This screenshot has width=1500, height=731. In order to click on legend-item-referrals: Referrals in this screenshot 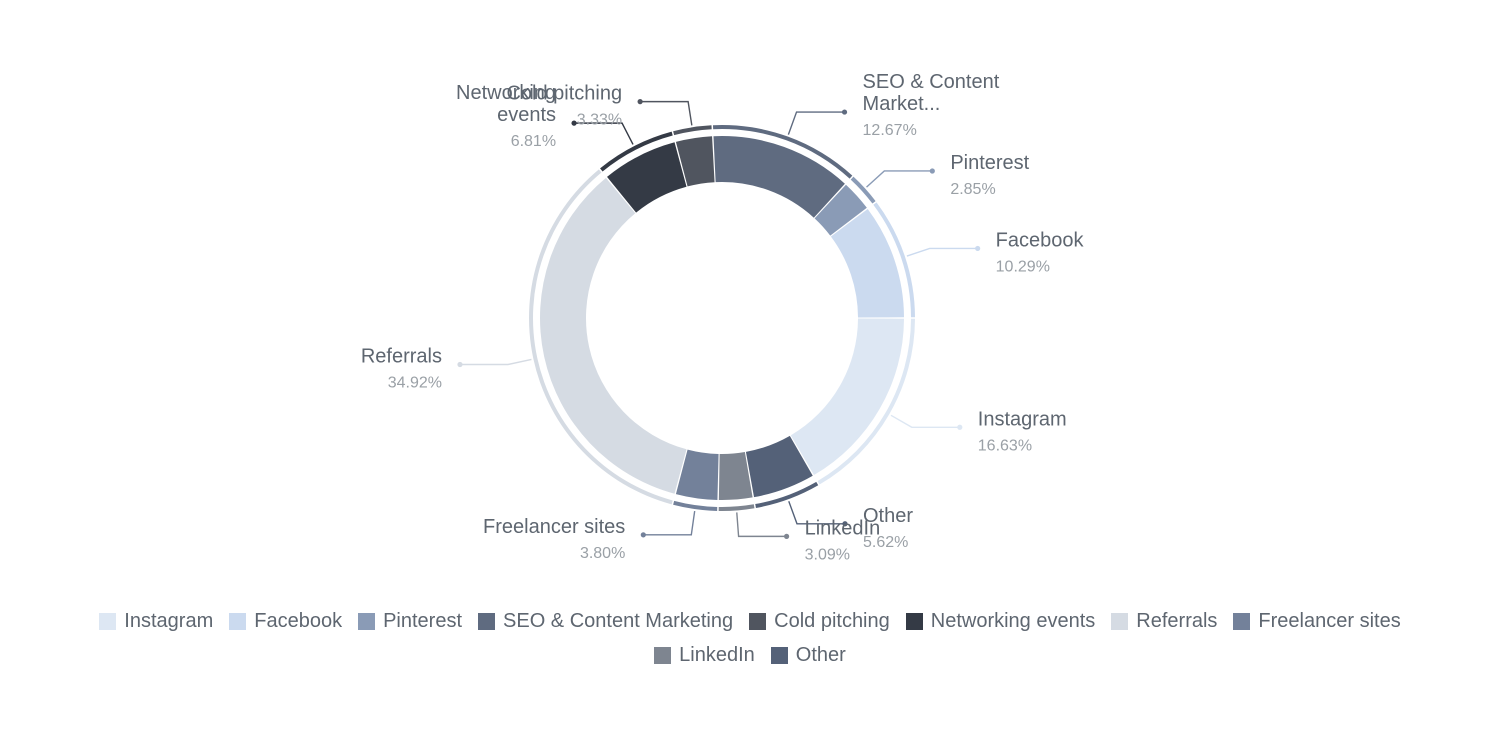, I will do `click(1164, 621)`.